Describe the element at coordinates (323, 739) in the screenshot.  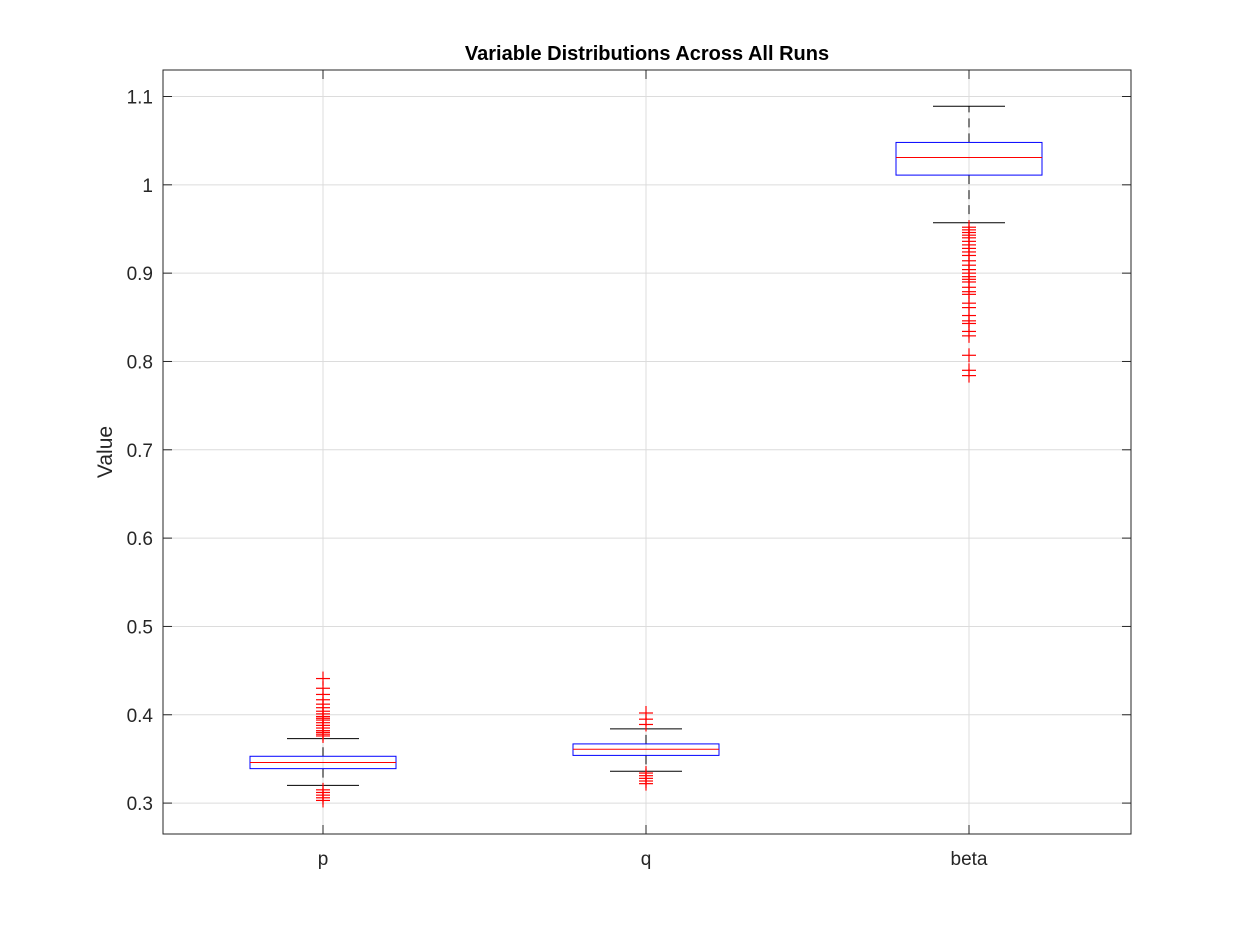
I see `box-group-p` at that location.